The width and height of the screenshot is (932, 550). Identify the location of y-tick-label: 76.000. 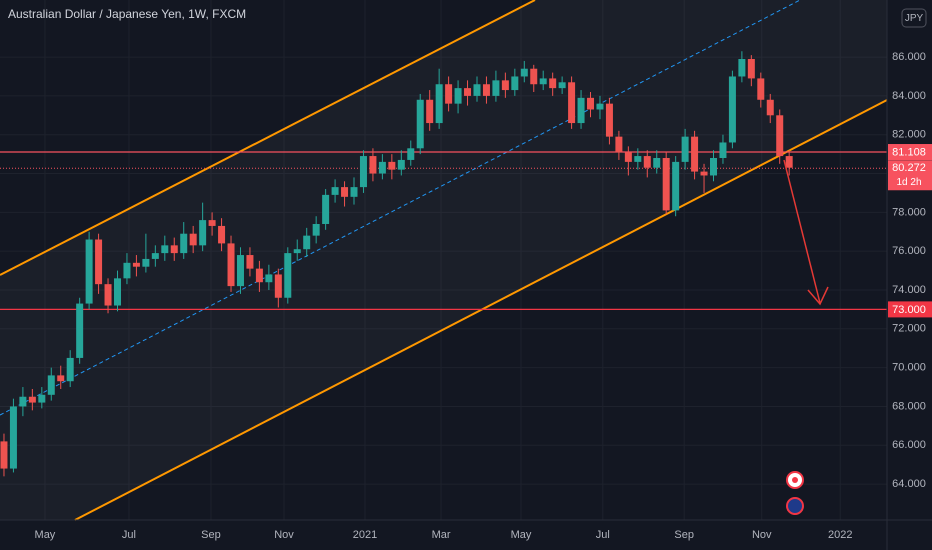
(909, 251).